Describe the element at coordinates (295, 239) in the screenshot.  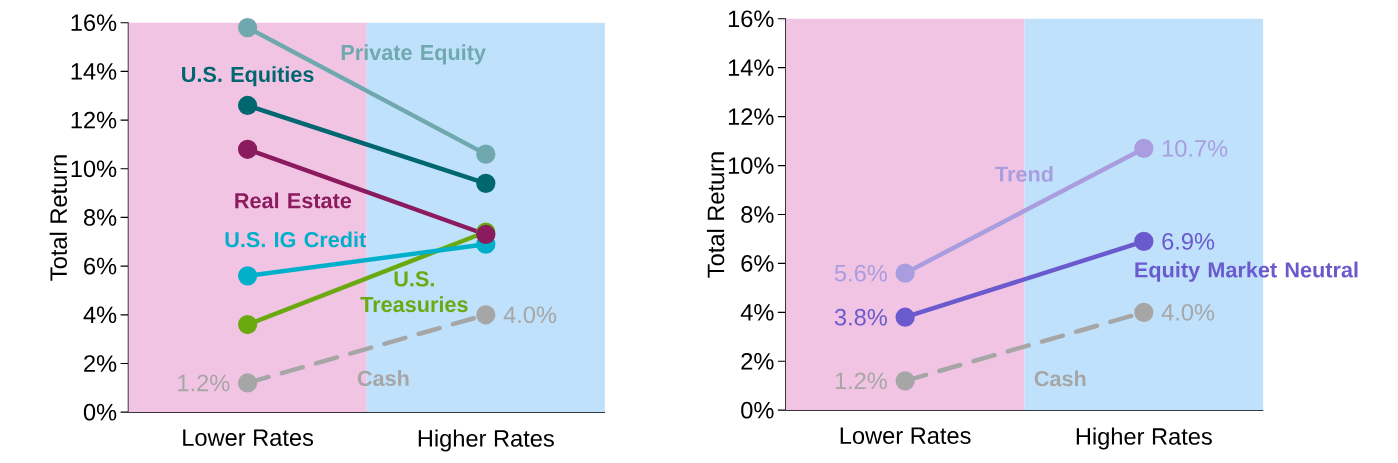
I see `series-label: U.S. IG Credit` at that location.